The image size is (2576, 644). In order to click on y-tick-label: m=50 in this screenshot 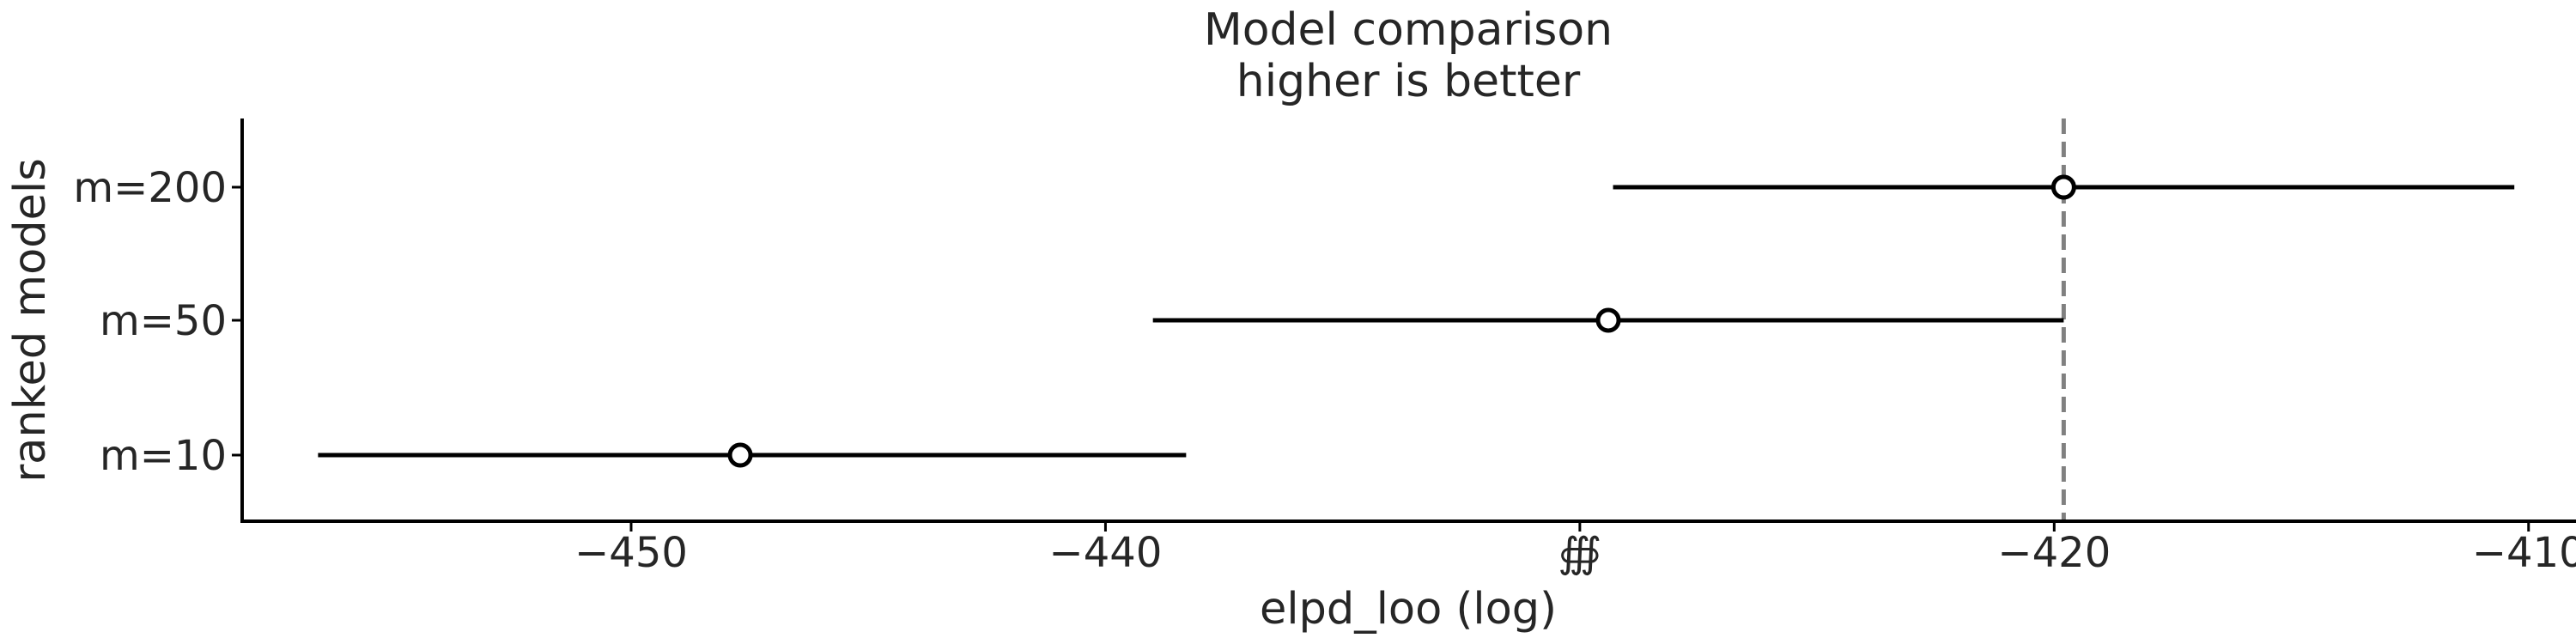, I will do `click(164, 321)`.